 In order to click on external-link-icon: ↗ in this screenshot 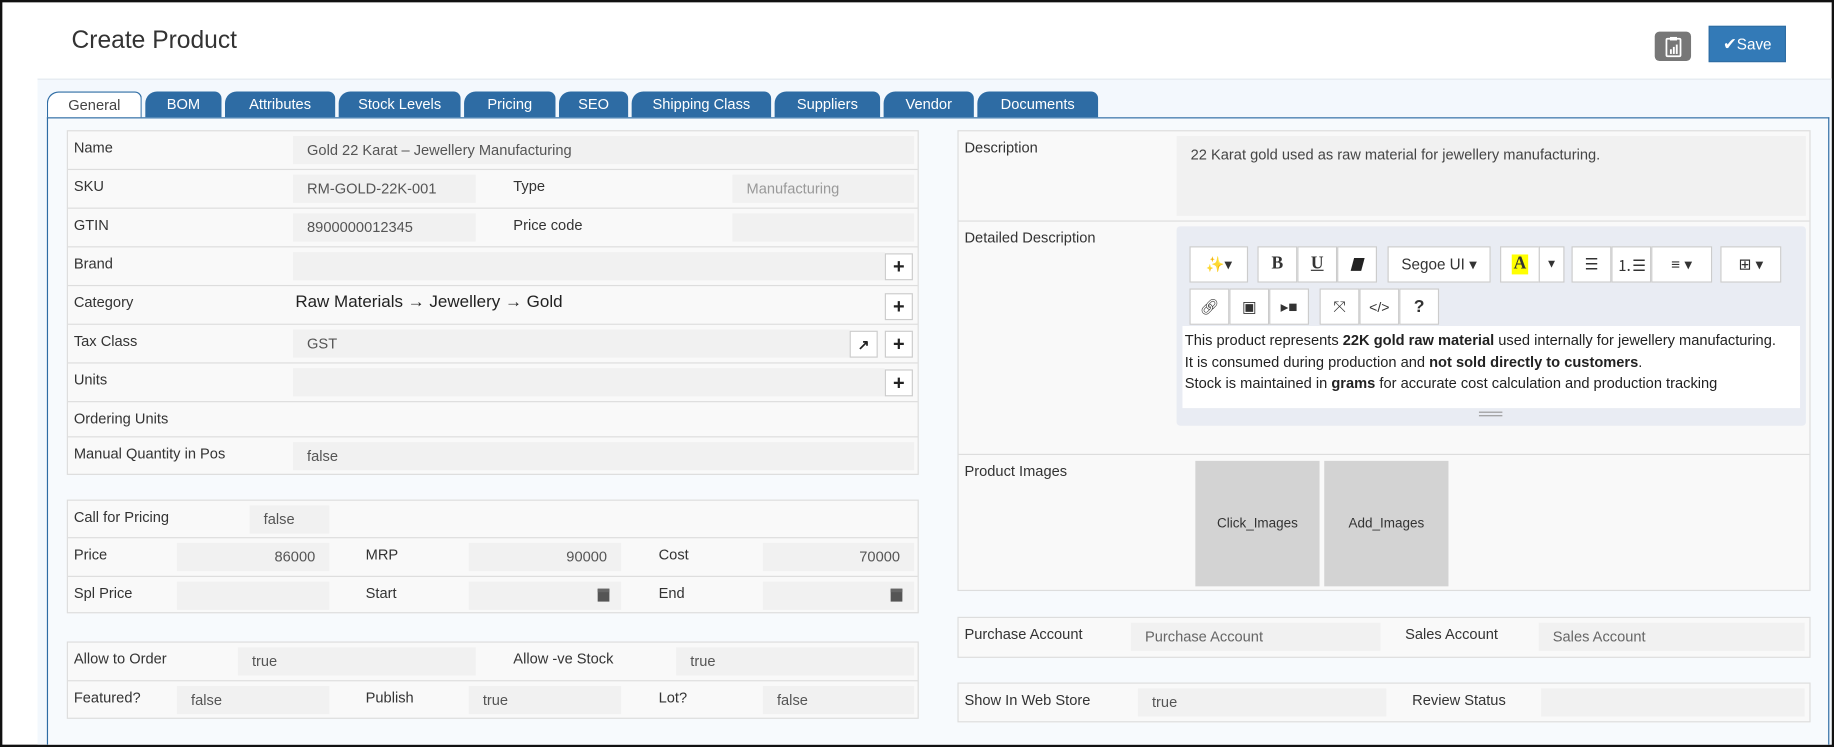, I will do `click(863, 344)`.